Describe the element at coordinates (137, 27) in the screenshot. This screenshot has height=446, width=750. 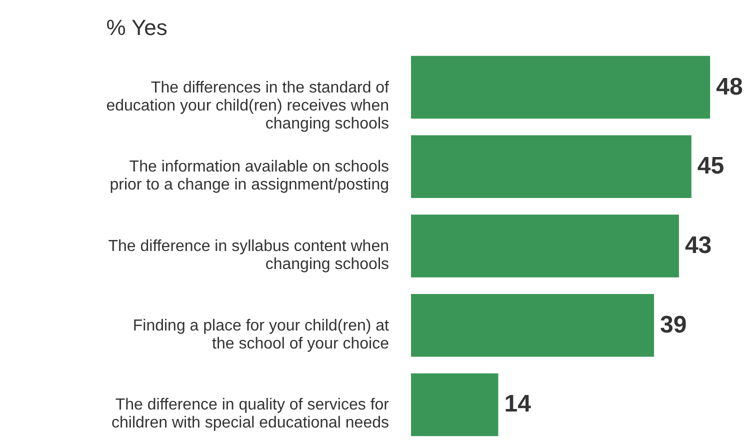
I see `text: % Yes` at that location.